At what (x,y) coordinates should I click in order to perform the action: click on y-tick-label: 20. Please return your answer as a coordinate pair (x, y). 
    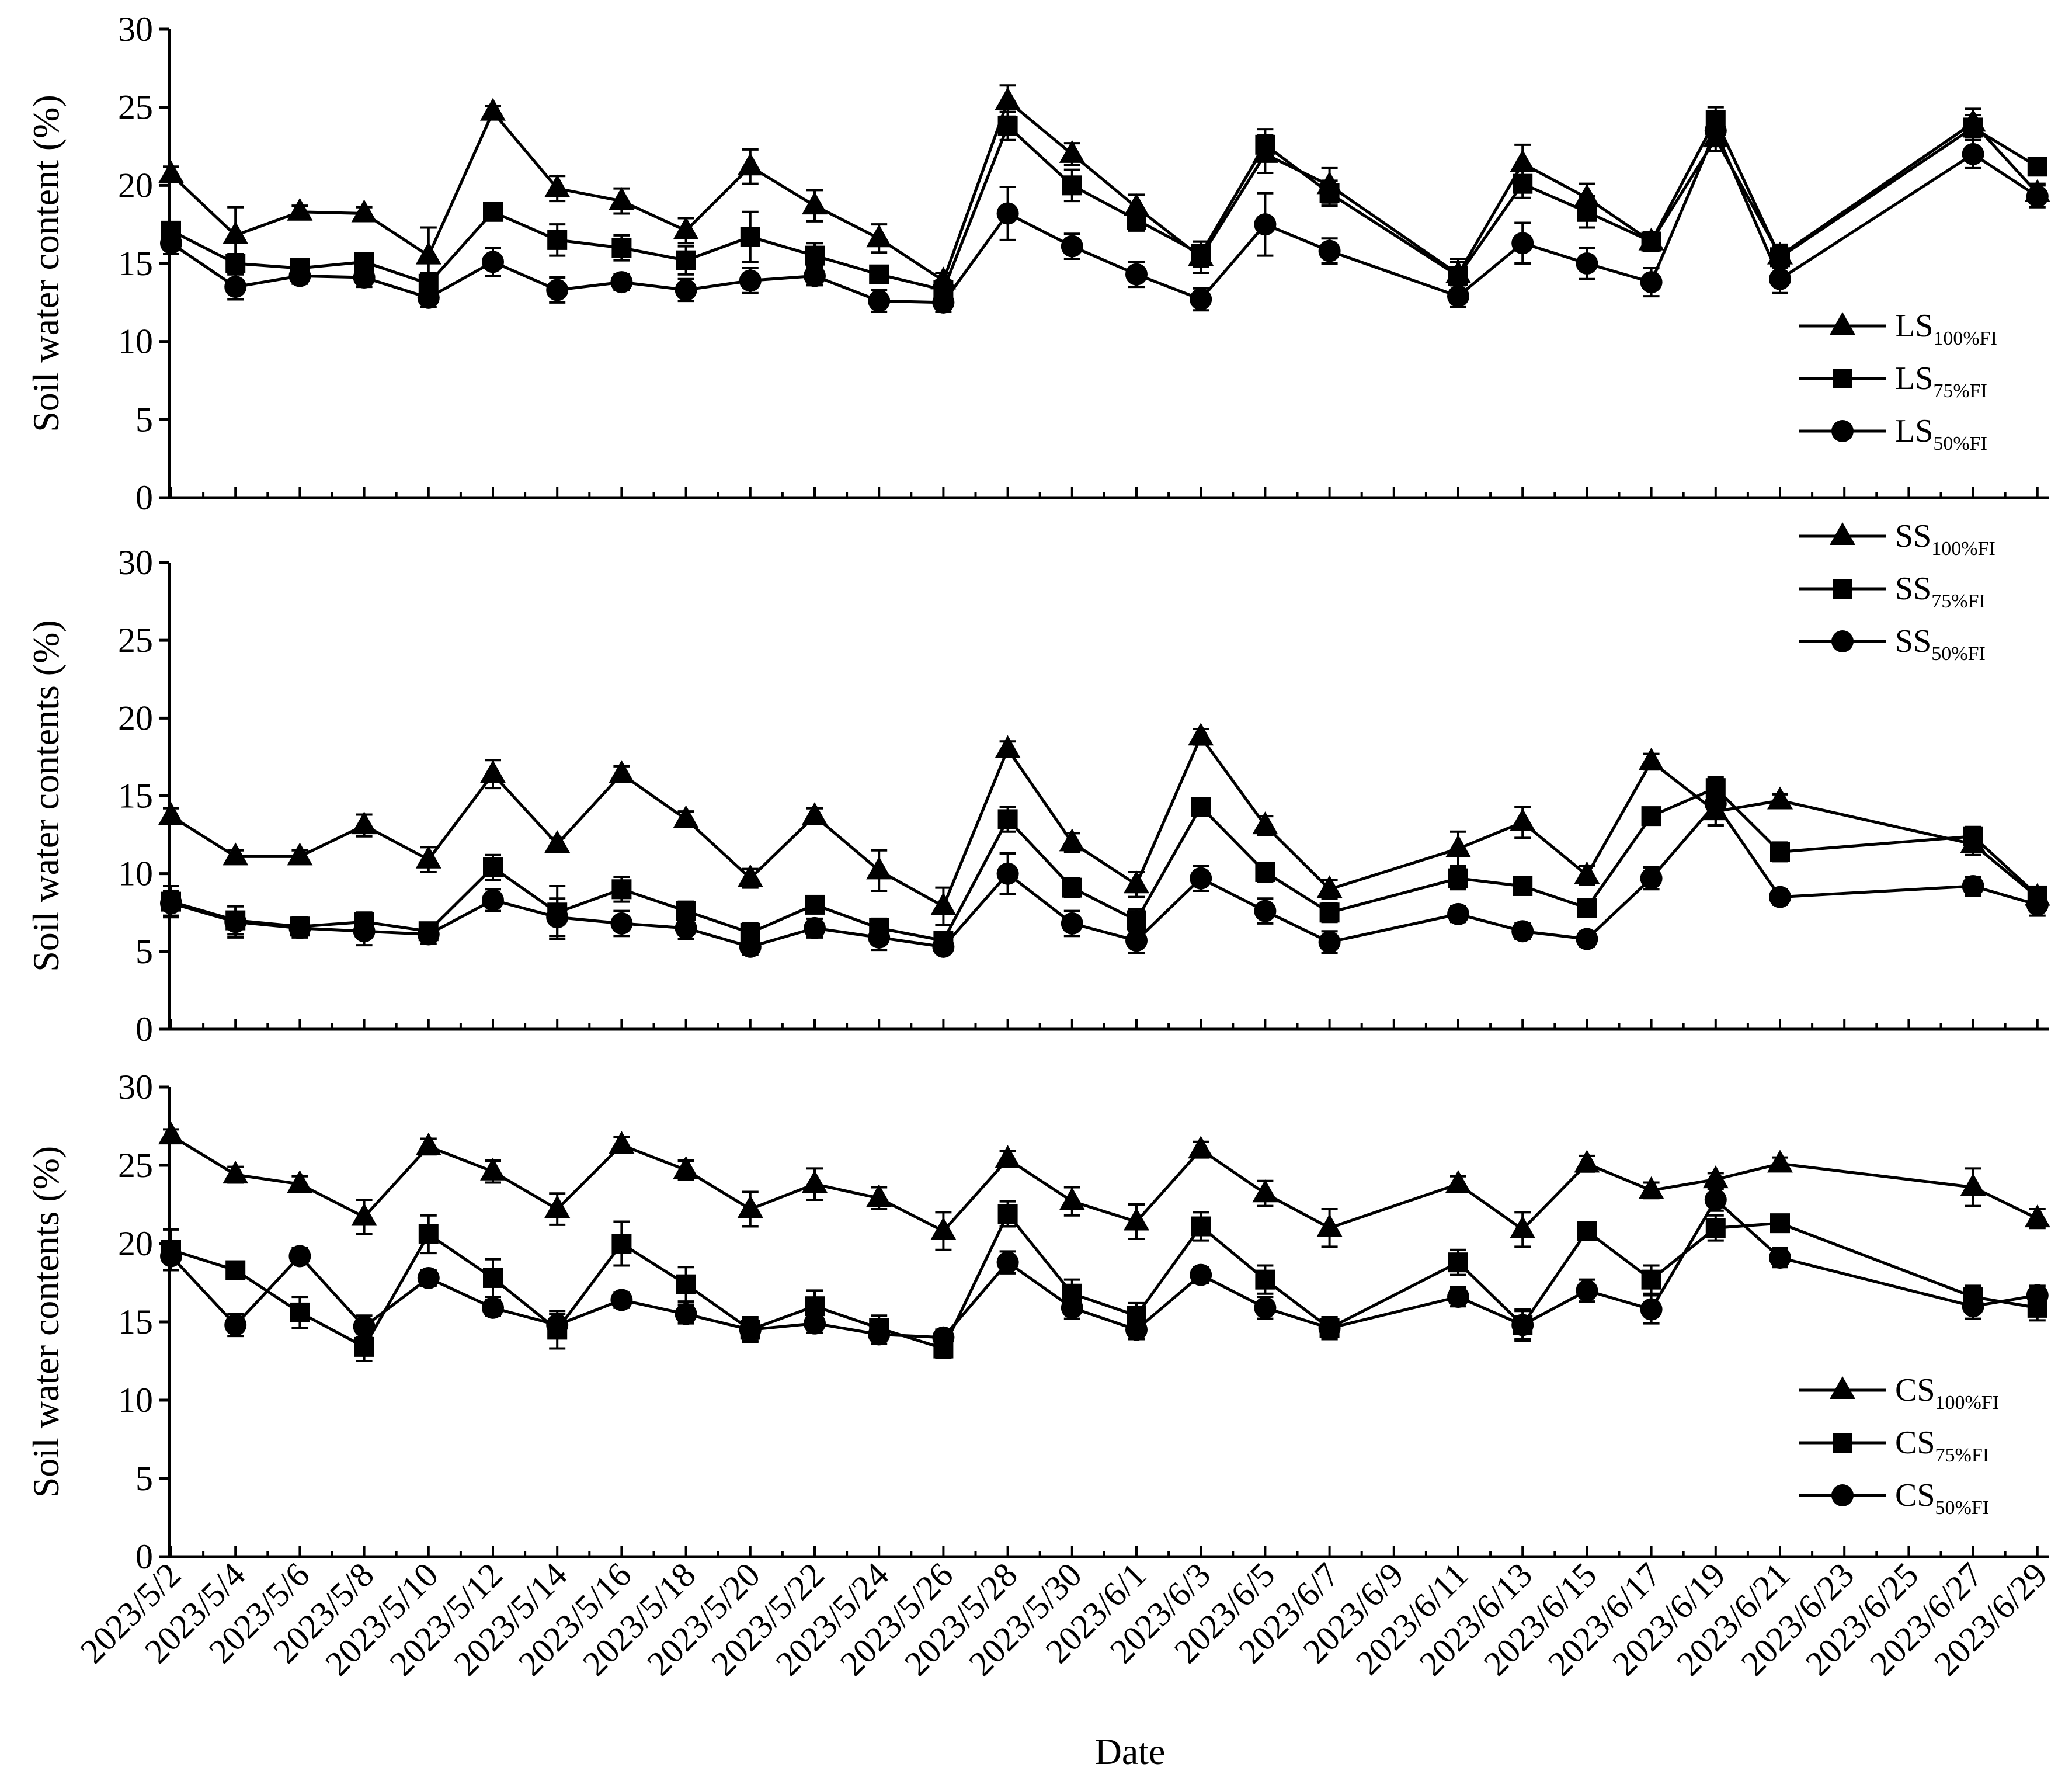
    Looking at the image, I should click on (135, 1243).